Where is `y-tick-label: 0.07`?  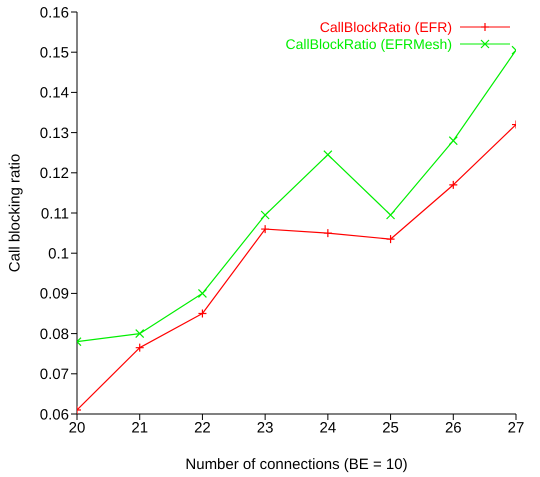
y-tick-label: 0.07 is located at coordinates (54, 375).